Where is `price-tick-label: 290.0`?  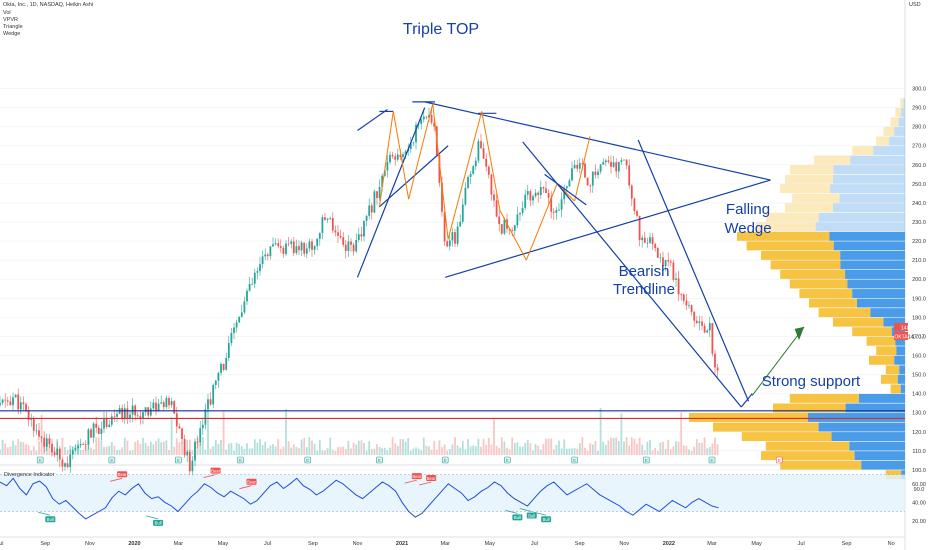 price-tick-label: 290.0 is located at coordinates (919, 109).